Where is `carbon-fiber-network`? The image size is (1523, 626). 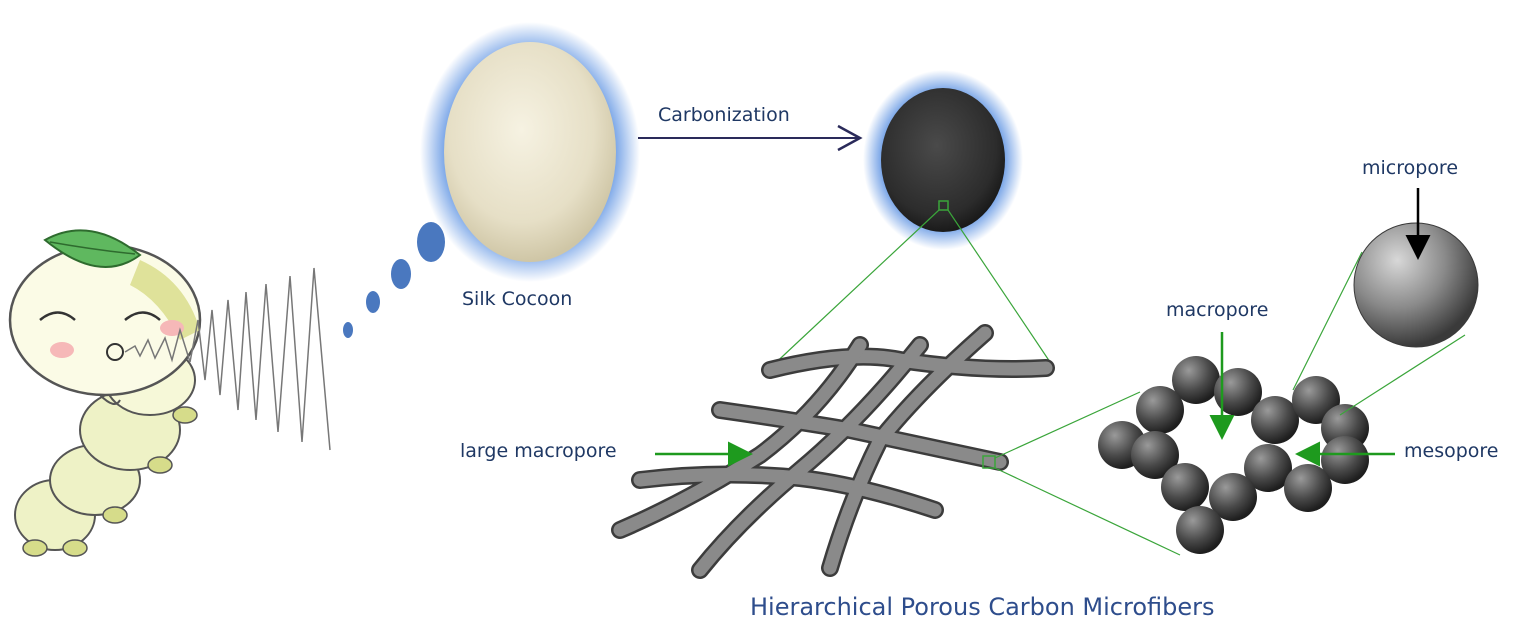 carbon-fiber-network is located at coordinates (833, 451).